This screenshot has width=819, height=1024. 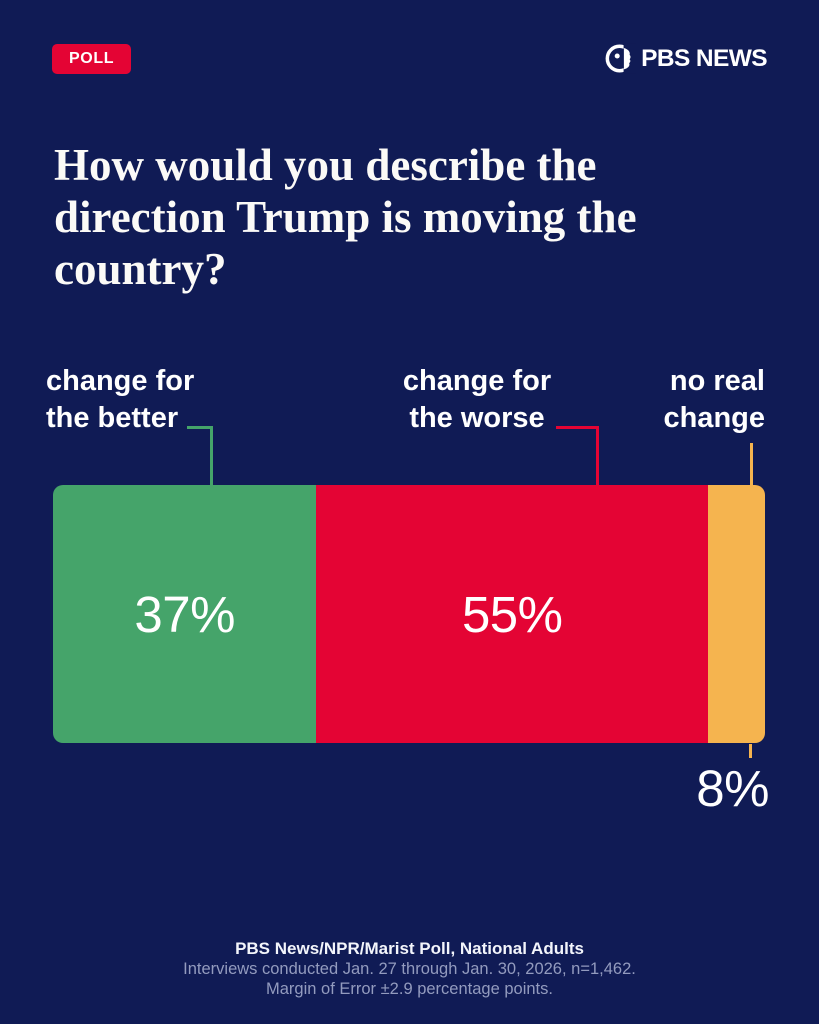 I want to click on category-label-change-for-the-worse: change for the worse, so click(x=477, y=400).